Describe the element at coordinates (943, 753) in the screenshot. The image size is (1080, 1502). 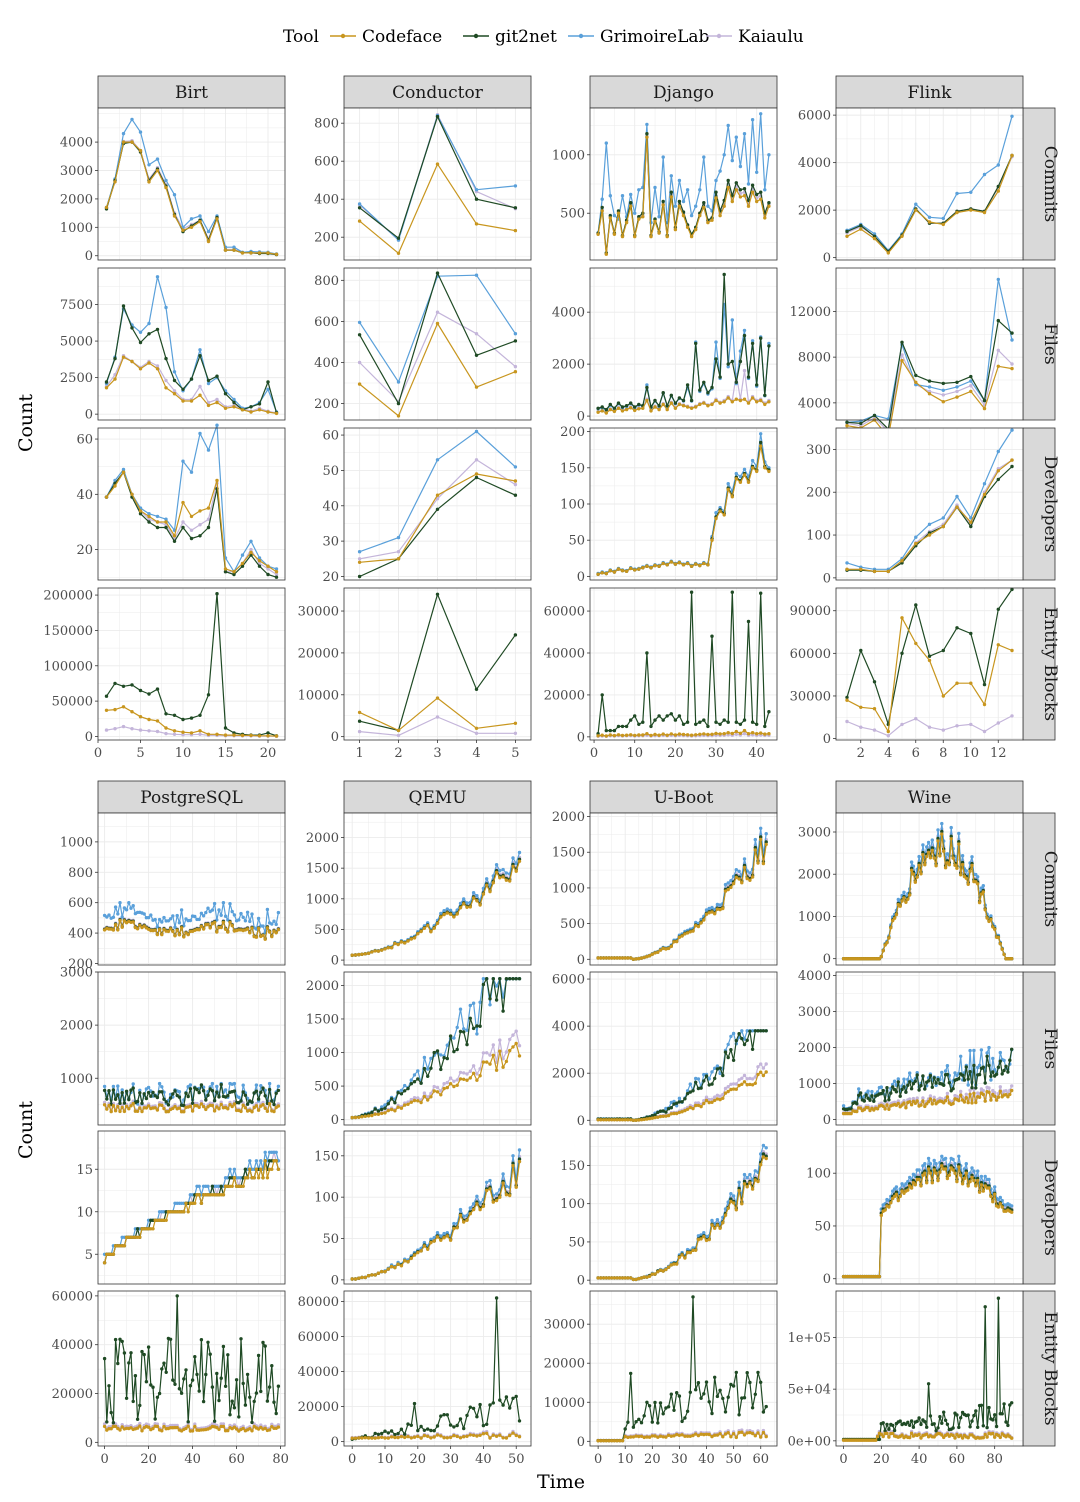
I see `x-tick-label: 8` at that location.